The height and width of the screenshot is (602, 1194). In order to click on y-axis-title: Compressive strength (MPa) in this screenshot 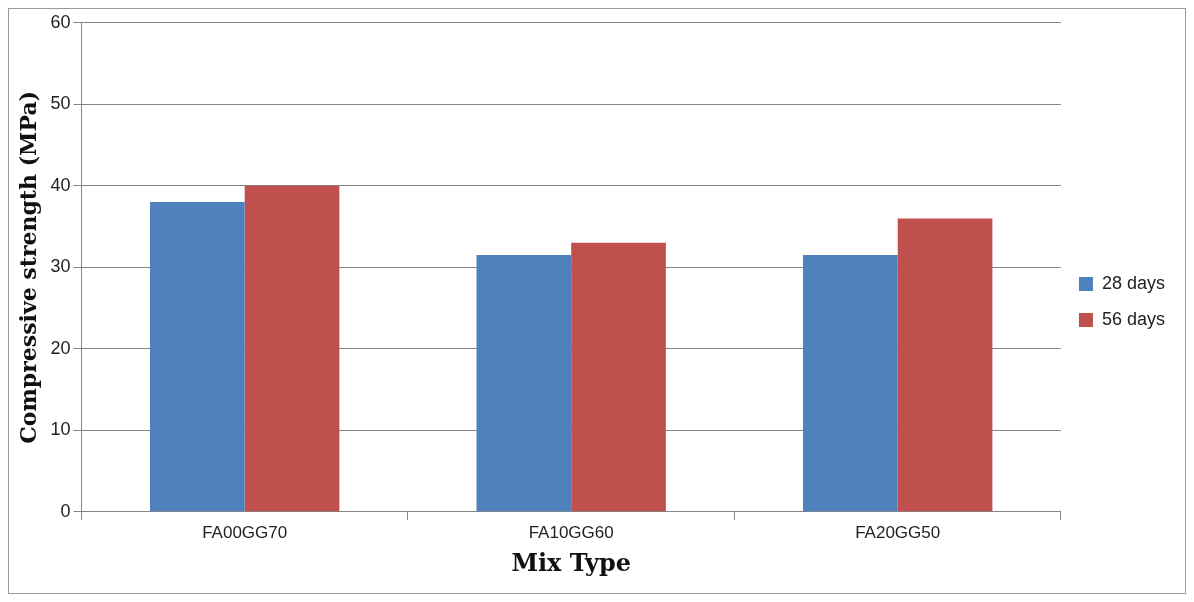, I will do `click(27, 267)`.